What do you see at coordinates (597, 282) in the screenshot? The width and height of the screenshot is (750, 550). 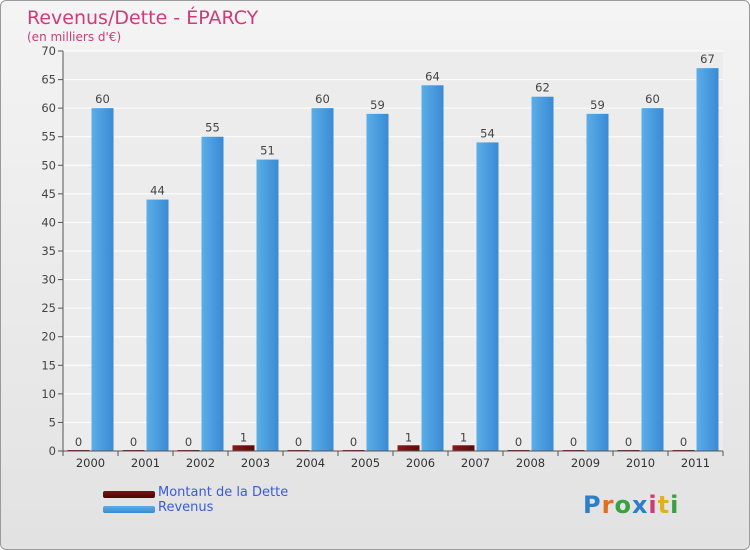 I see `bar-revenue-2009` at bounding box center [597, 282].